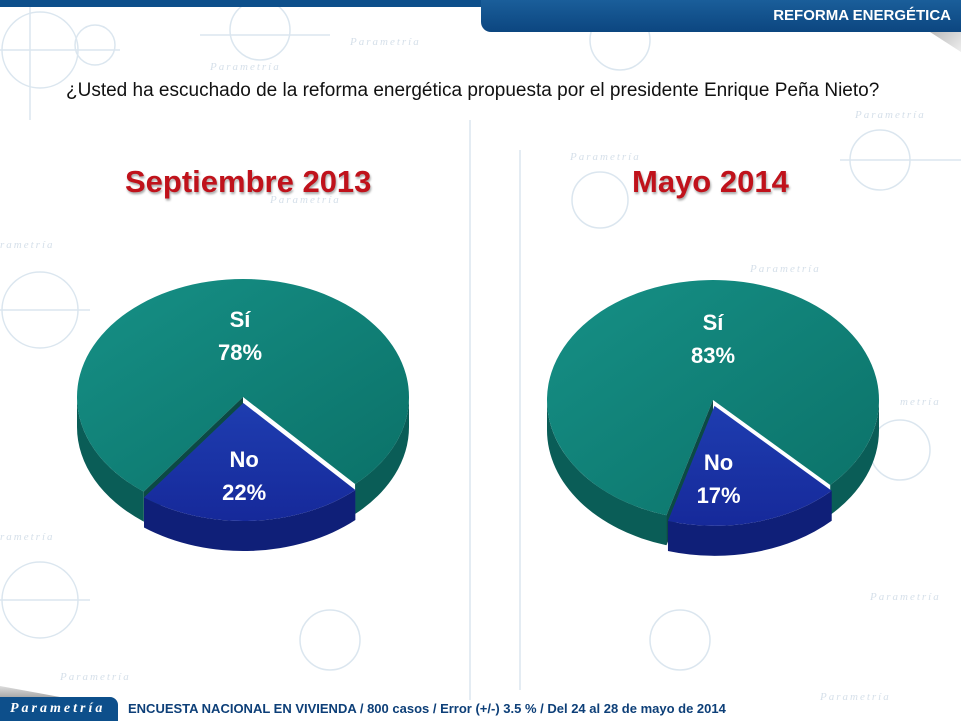 This screenshot has height=721, width=961. What do you see at coordinates (749, 465) in the screenshot?
I see `slice-no-may-2014` at bounding box center [749, 465].